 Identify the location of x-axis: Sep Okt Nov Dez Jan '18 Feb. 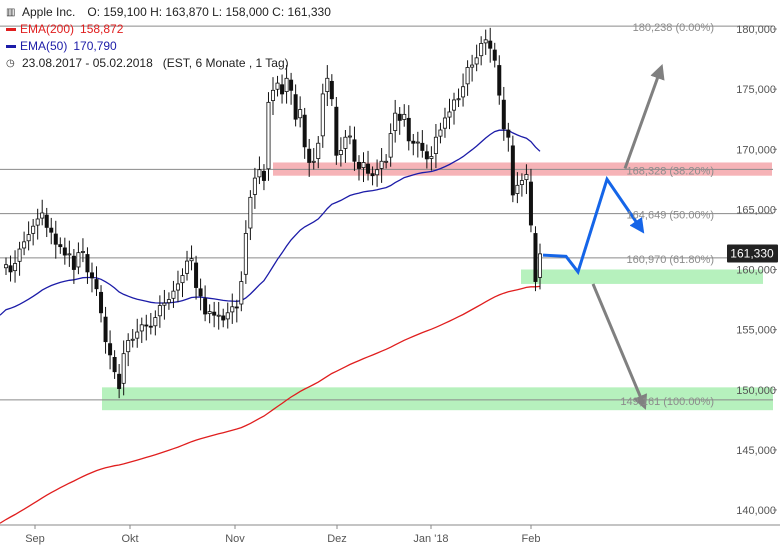
(390, 534).